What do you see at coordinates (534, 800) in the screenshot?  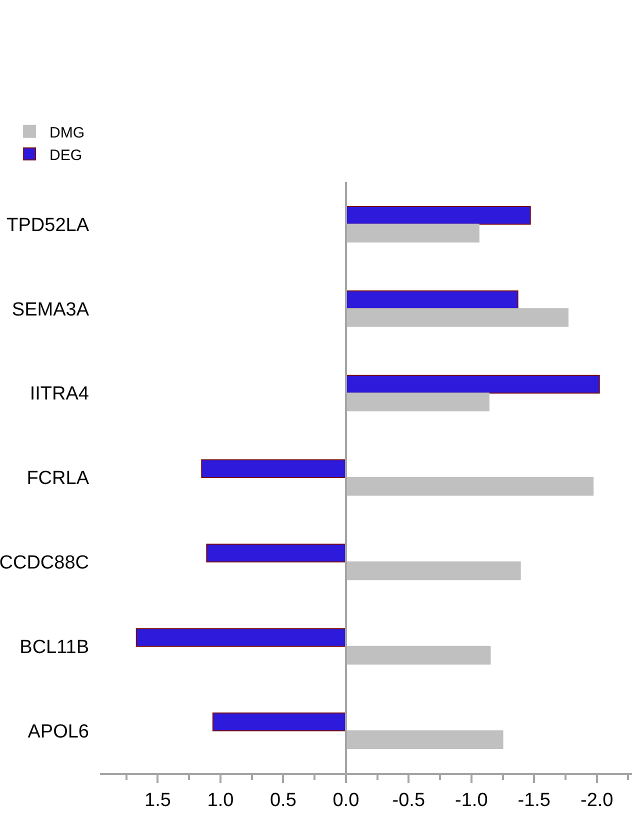 I see `x-tick-label: -1.5` at bounding box center [534, 800].